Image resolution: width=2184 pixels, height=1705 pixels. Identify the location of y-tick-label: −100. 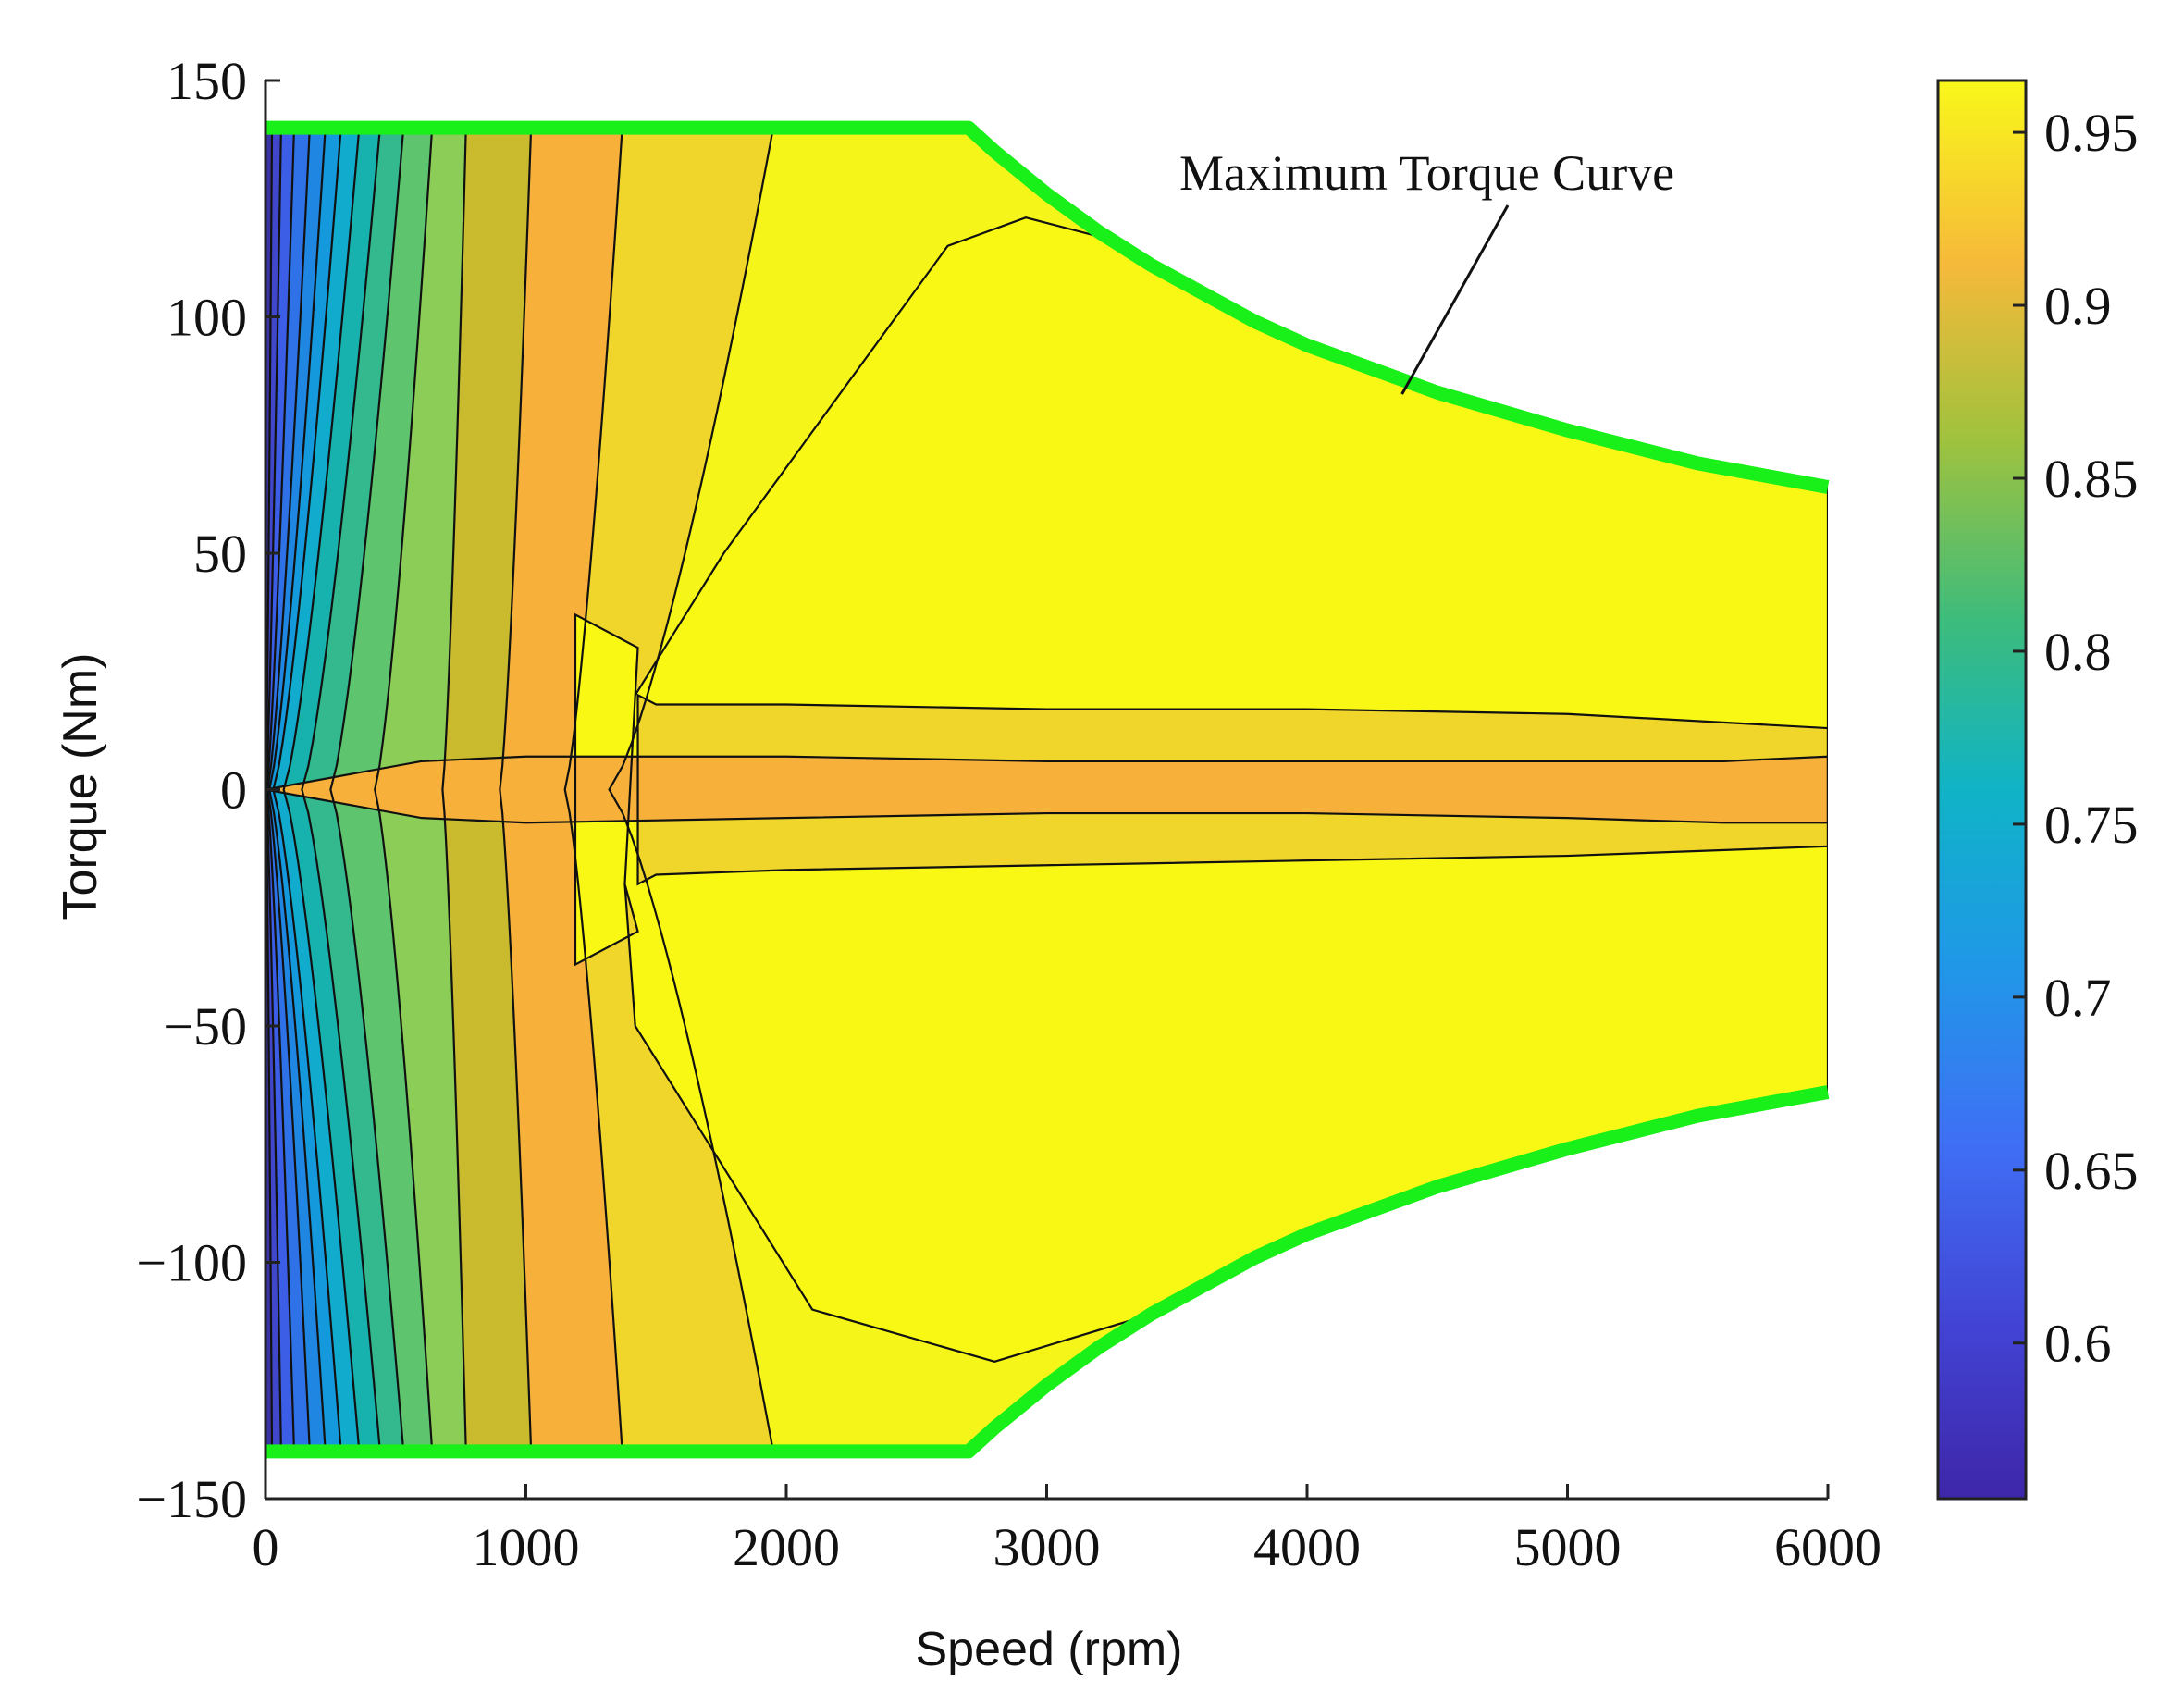
(191, 1263).